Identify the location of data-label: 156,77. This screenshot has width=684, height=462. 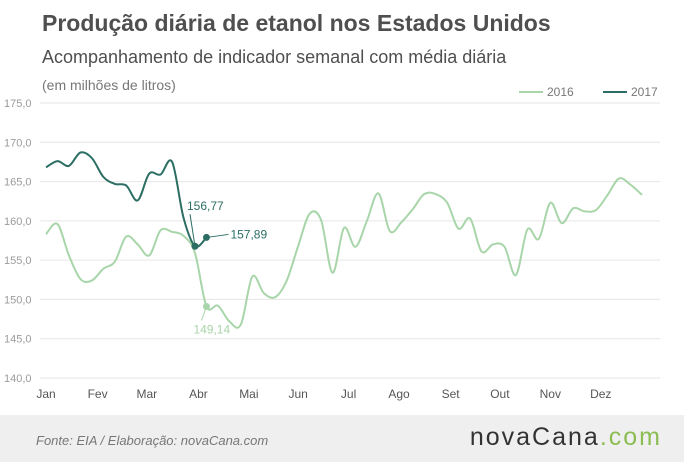
(205, 206).